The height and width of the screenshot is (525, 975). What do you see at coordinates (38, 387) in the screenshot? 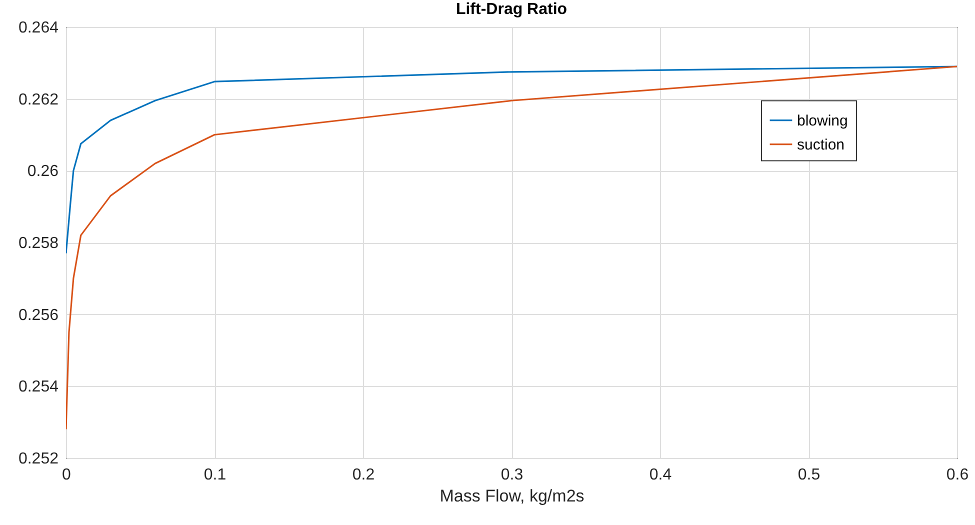
I see `y-tick-label: 0.254` at bounding box center [38, 387].